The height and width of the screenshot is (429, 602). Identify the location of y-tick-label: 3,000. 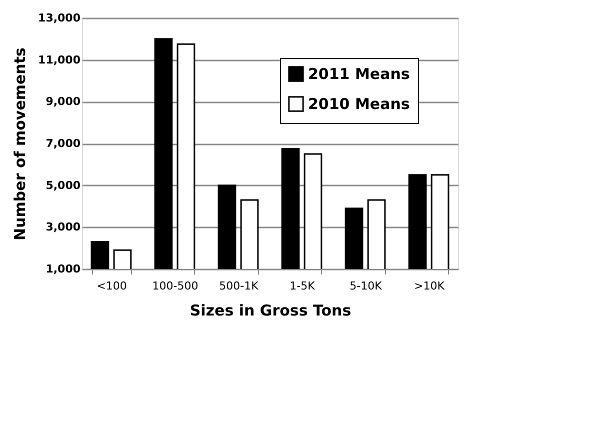
(63, 227).